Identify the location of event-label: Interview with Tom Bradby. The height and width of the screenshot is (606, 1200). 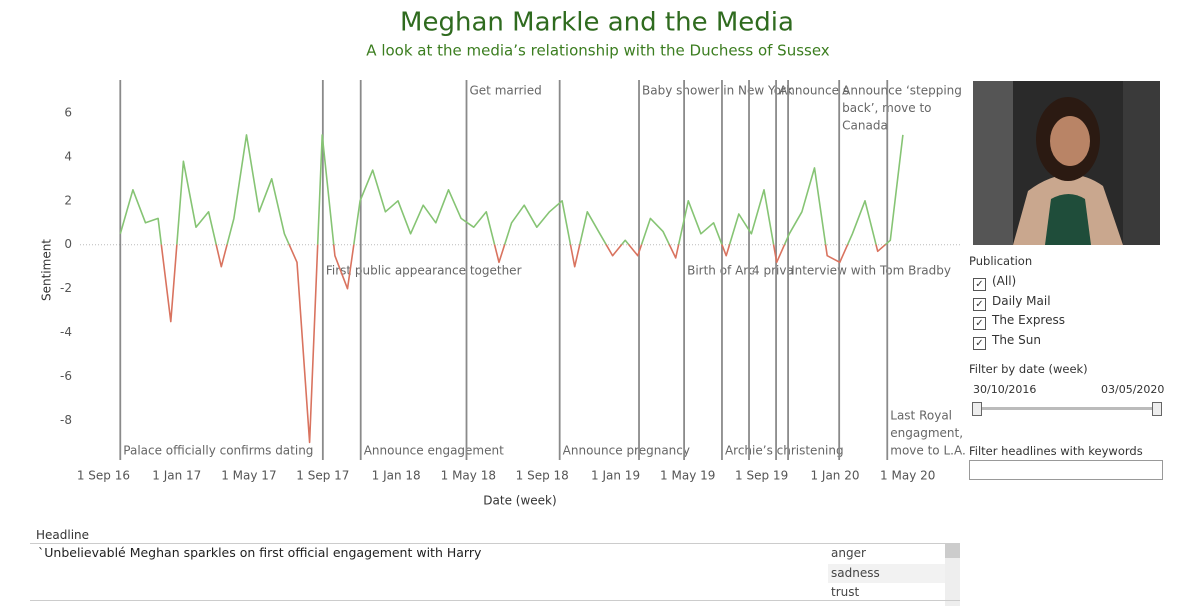
(871, 271).